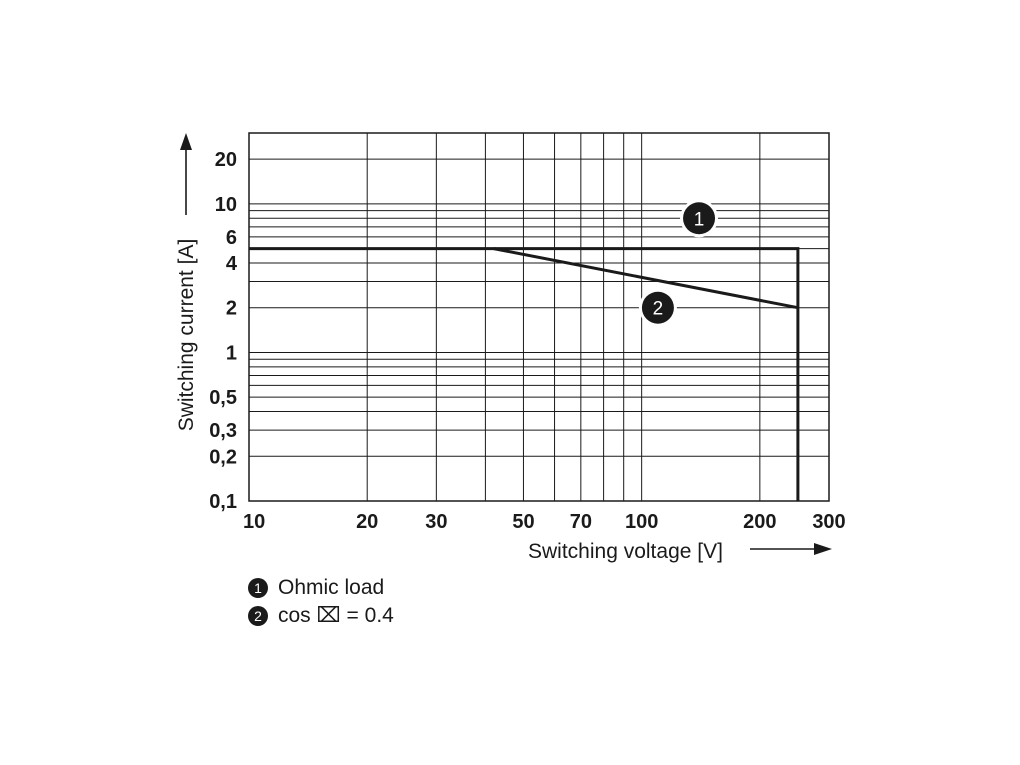 This screenshot has height=765, width=1020. I want to click on x-tick-label: 20, so click(367, 522).